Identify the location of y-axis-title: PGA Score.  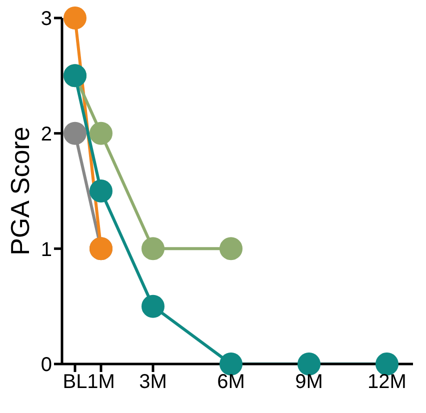
(20, 191).